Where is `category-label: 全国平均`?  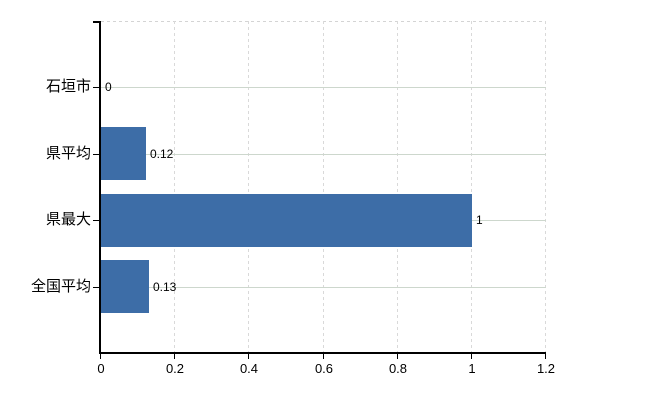 category-label: 全国平均 is located at coordinates (60, 286).